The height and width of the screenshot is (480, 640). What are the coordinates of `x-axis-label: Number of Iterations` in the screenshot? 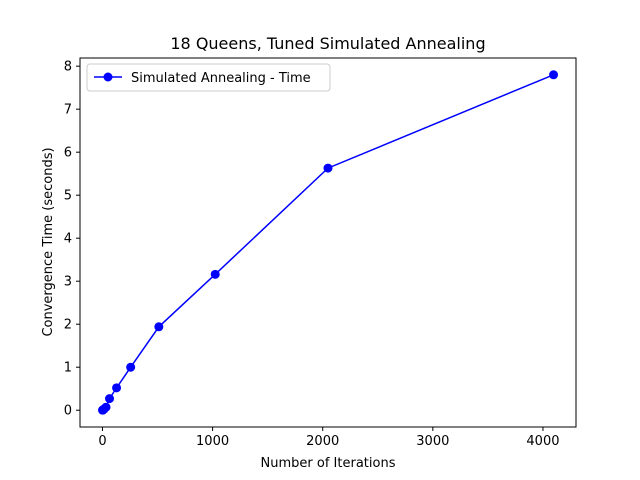 It's located at (328, 463).